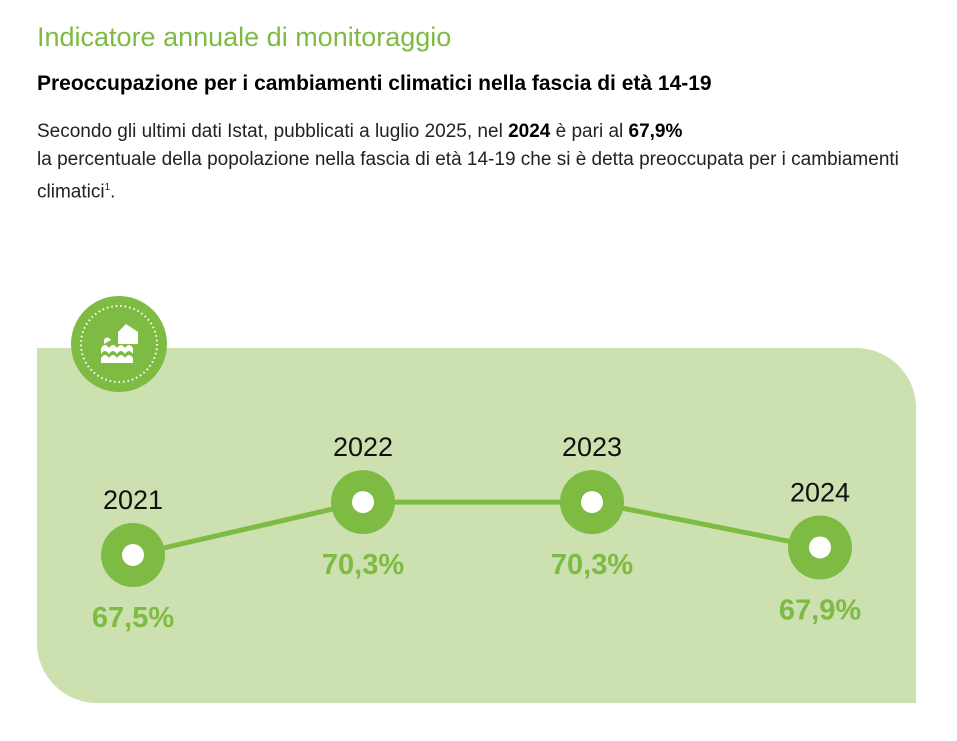 The height and width of the screenshot is (741, 957). What do you see at coordinates (592, 447) in the screenshot?
I see `year-label: 2023` at bounding box center [592, 447].